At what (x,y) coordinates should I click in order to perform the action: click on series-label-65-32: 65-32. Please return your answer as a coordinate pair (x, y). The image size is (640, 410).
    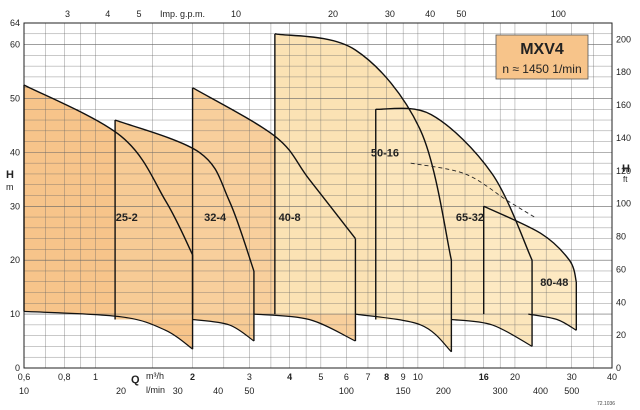
    Looking at the image, I should click on (470, 218).